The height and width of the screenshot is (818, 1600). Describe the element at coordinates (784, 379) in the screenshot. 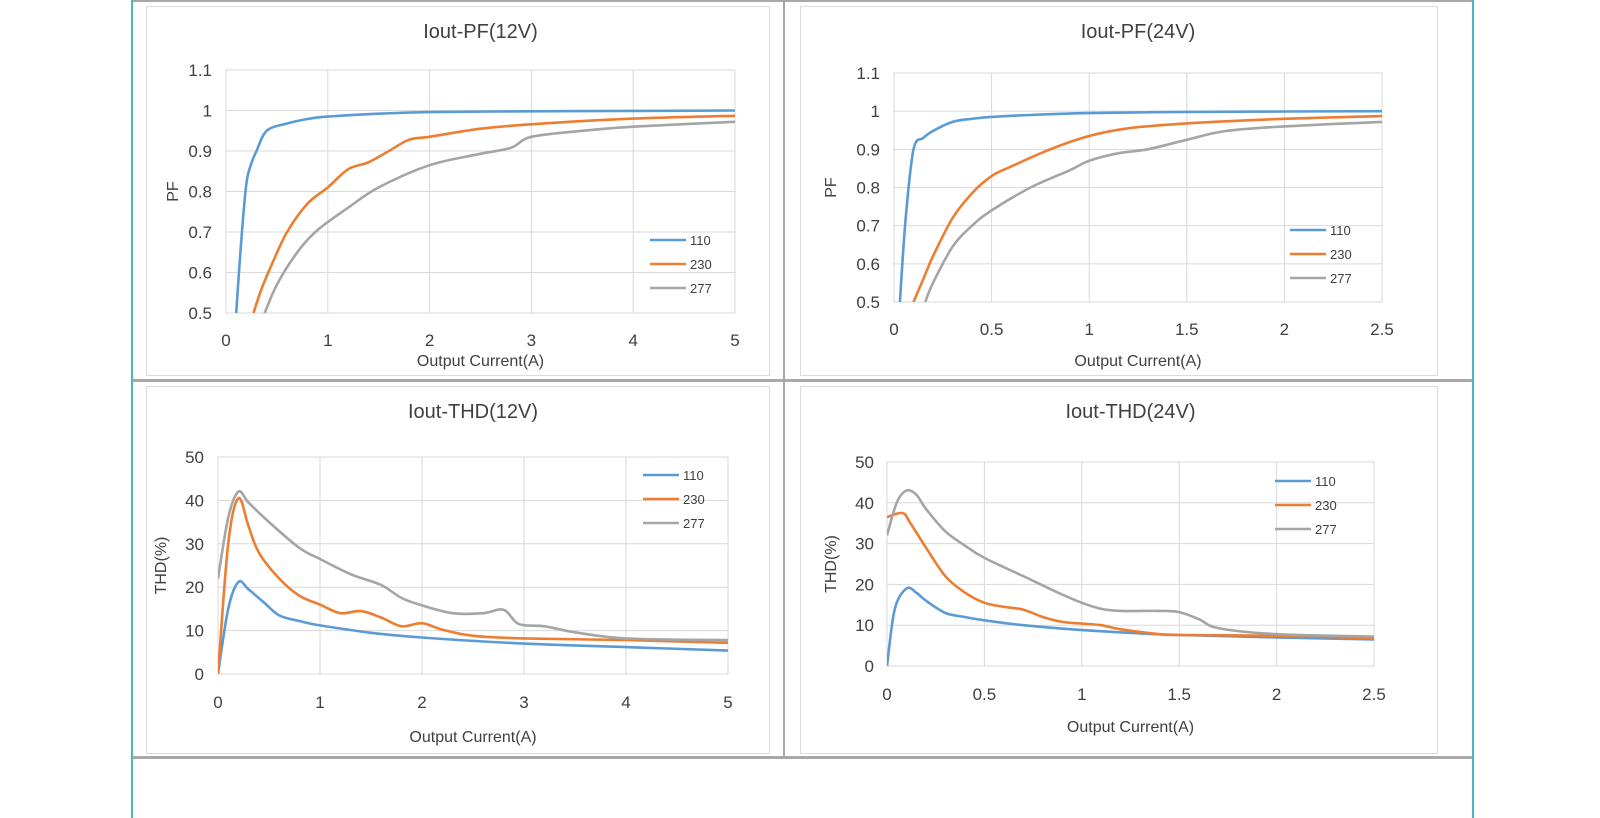

I see `center-divider` at that location.